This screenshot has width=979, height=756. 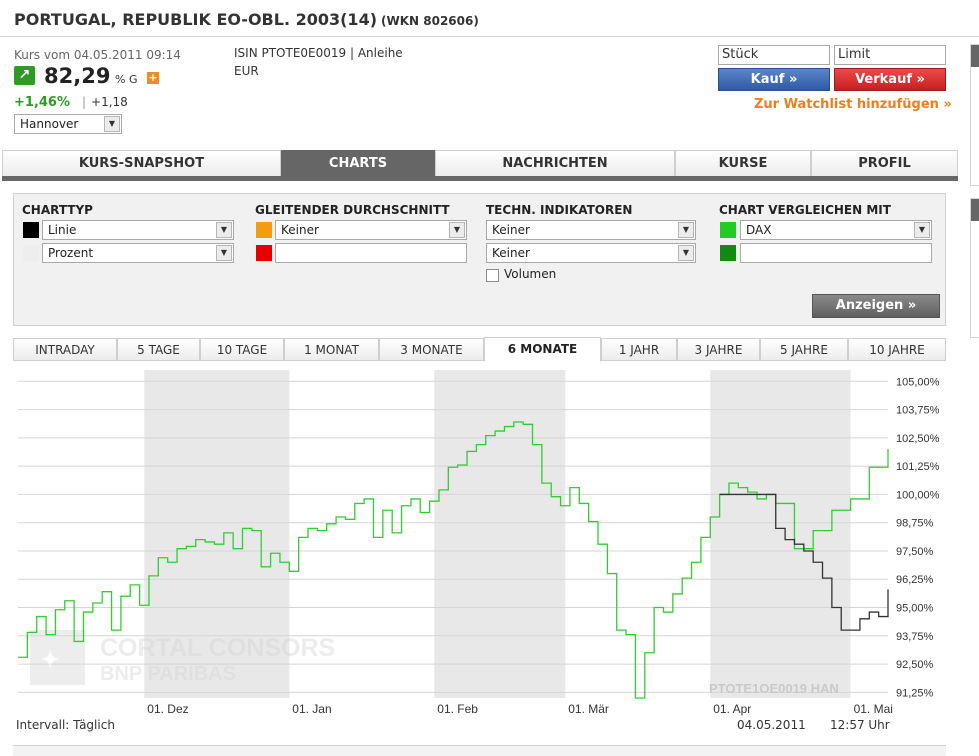 I want to click on tab-1-jahr: 1 JAHR, so click(x=639, y=349).